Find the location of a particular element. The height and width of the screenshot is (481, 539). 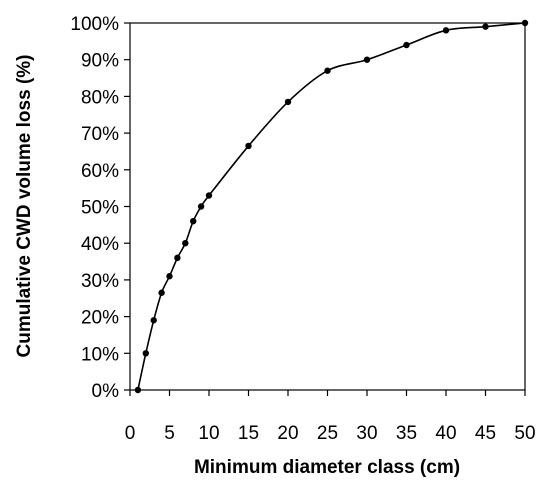

y-tick-label: 0% is located at coordinates (106, 391).